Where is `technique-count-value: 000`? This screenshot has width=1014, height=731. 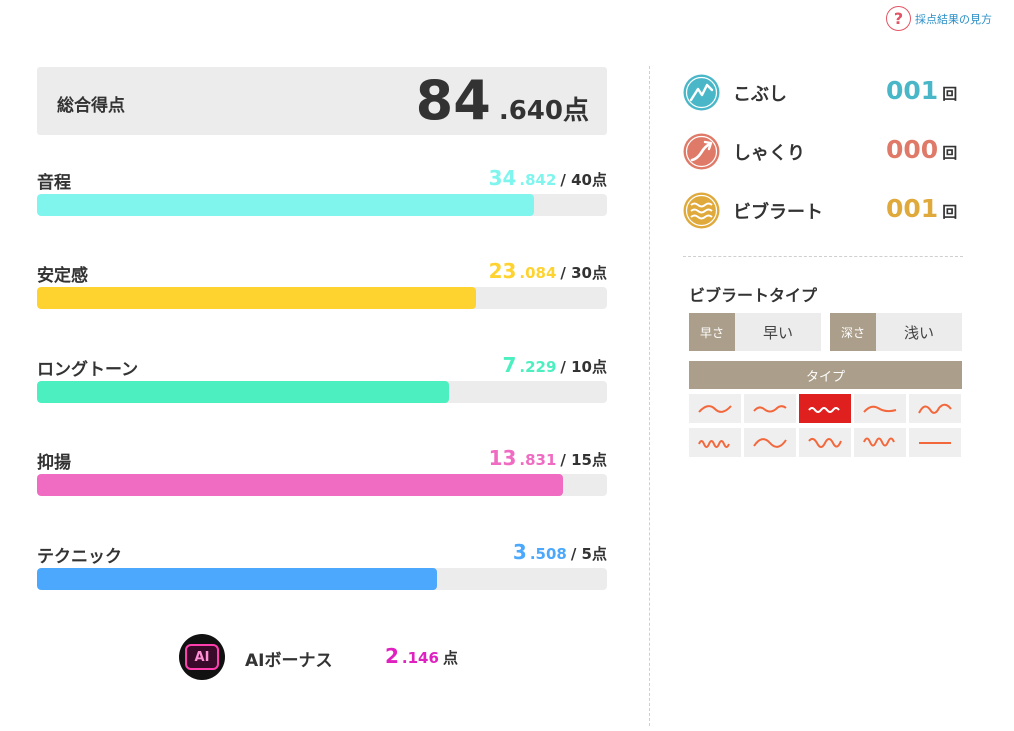
technique-count-value: 000 is located at coordinates (912, 149).